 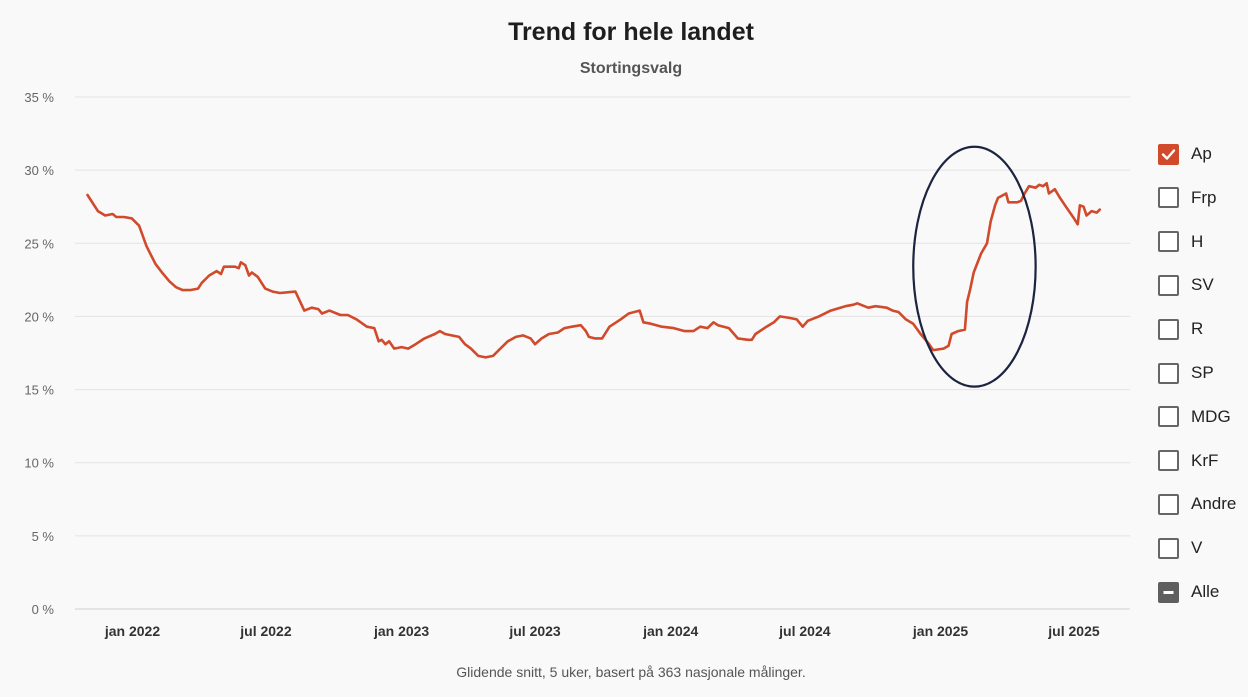 I want to click on highlight-ellipse, so click(x=974, y=266).